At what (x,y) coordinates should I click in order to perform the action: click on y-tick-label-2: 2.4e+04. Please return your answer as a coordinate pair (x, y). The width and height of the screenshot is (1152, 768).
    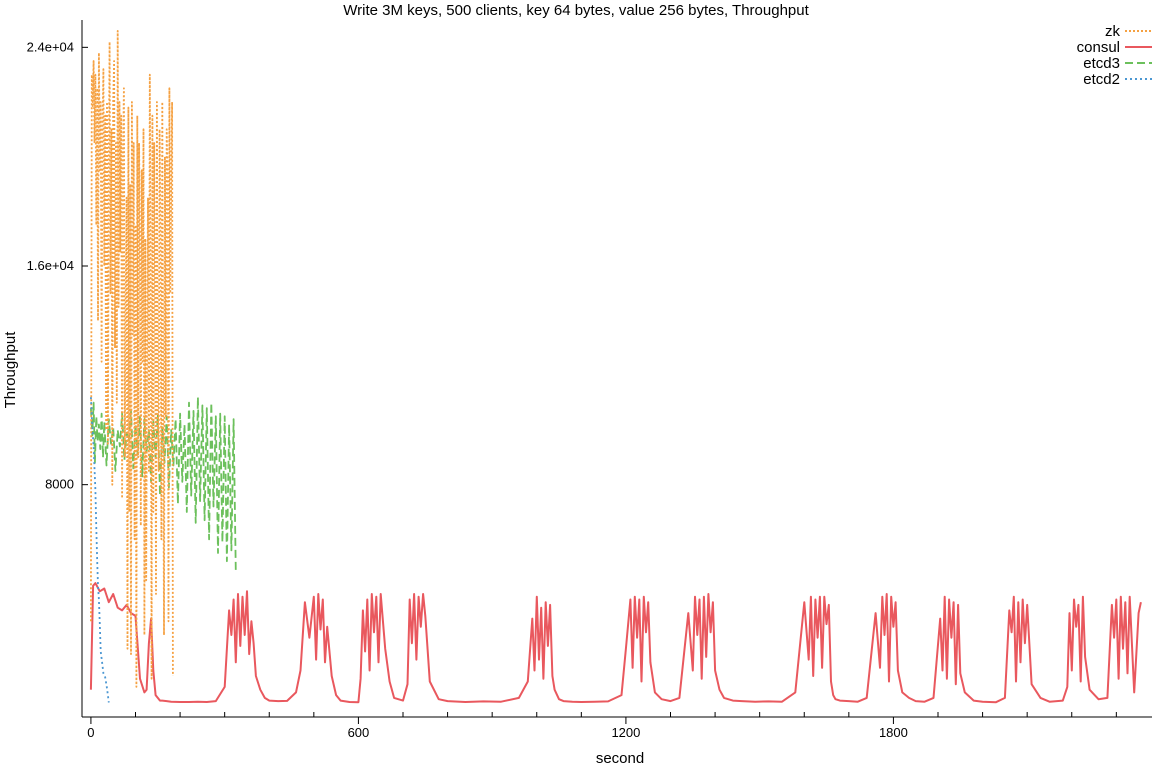
    Looking at the image, I should click on (50, 46).